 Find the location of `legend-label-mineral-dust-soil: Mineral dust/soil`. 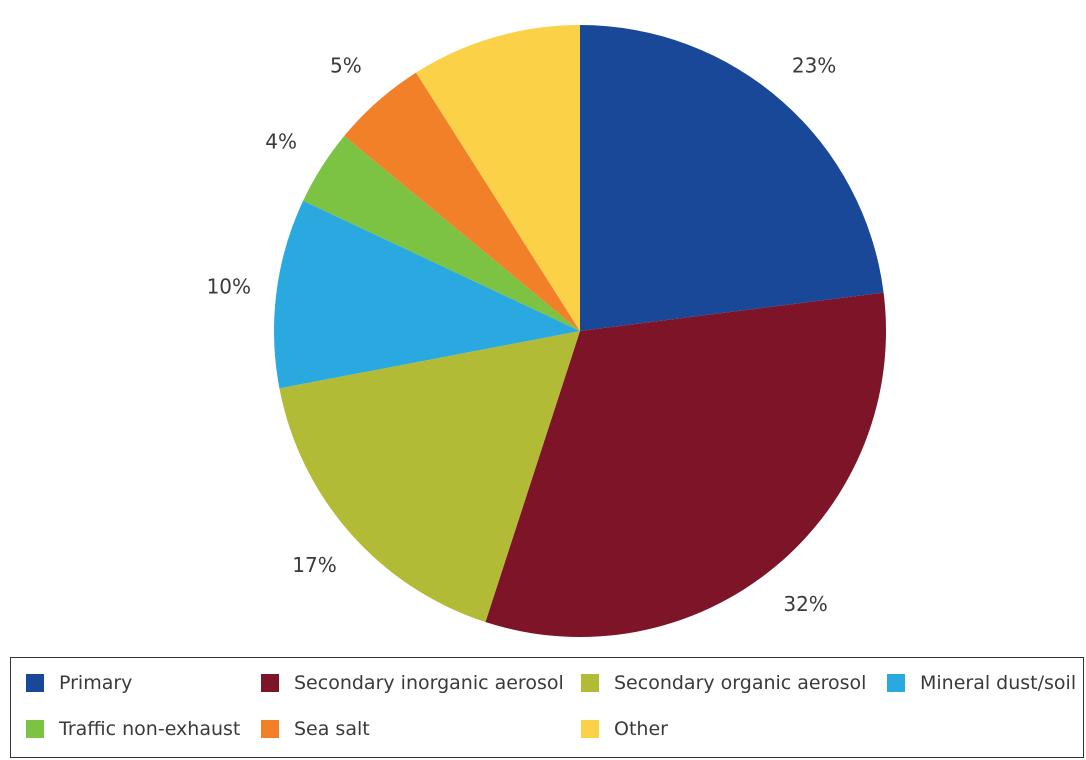

legend-label-mineral-dust-soil: Mineral dust/soil is located at coordinates (998, 683).